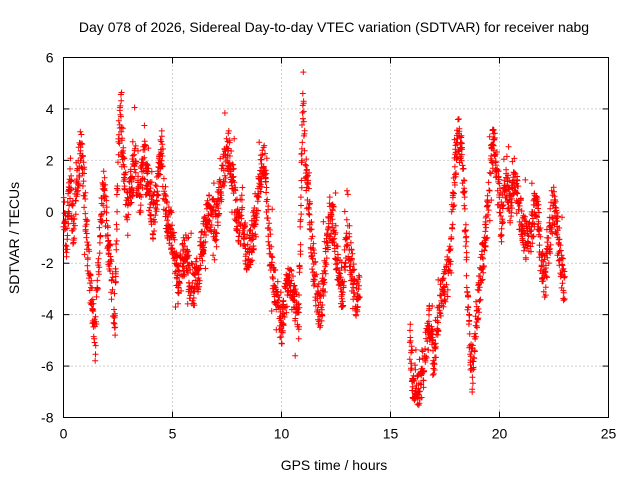  Describe the element at coordinates (391, 434) in the screenshot. I see `x-tick-label: 15` at that location.